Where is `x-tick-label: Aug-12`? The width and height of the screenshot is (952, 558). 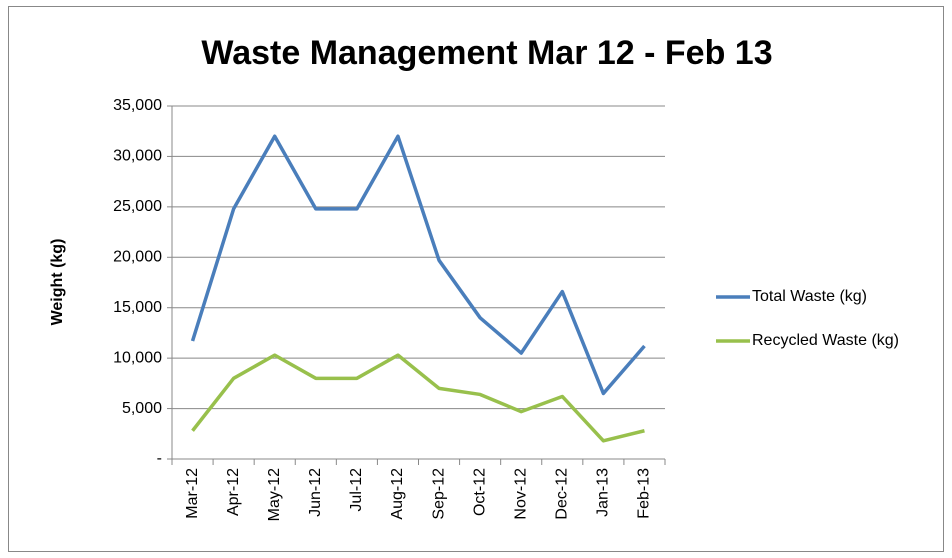 x-tick-label: Aug-12 is located at coordinates (397, 494).